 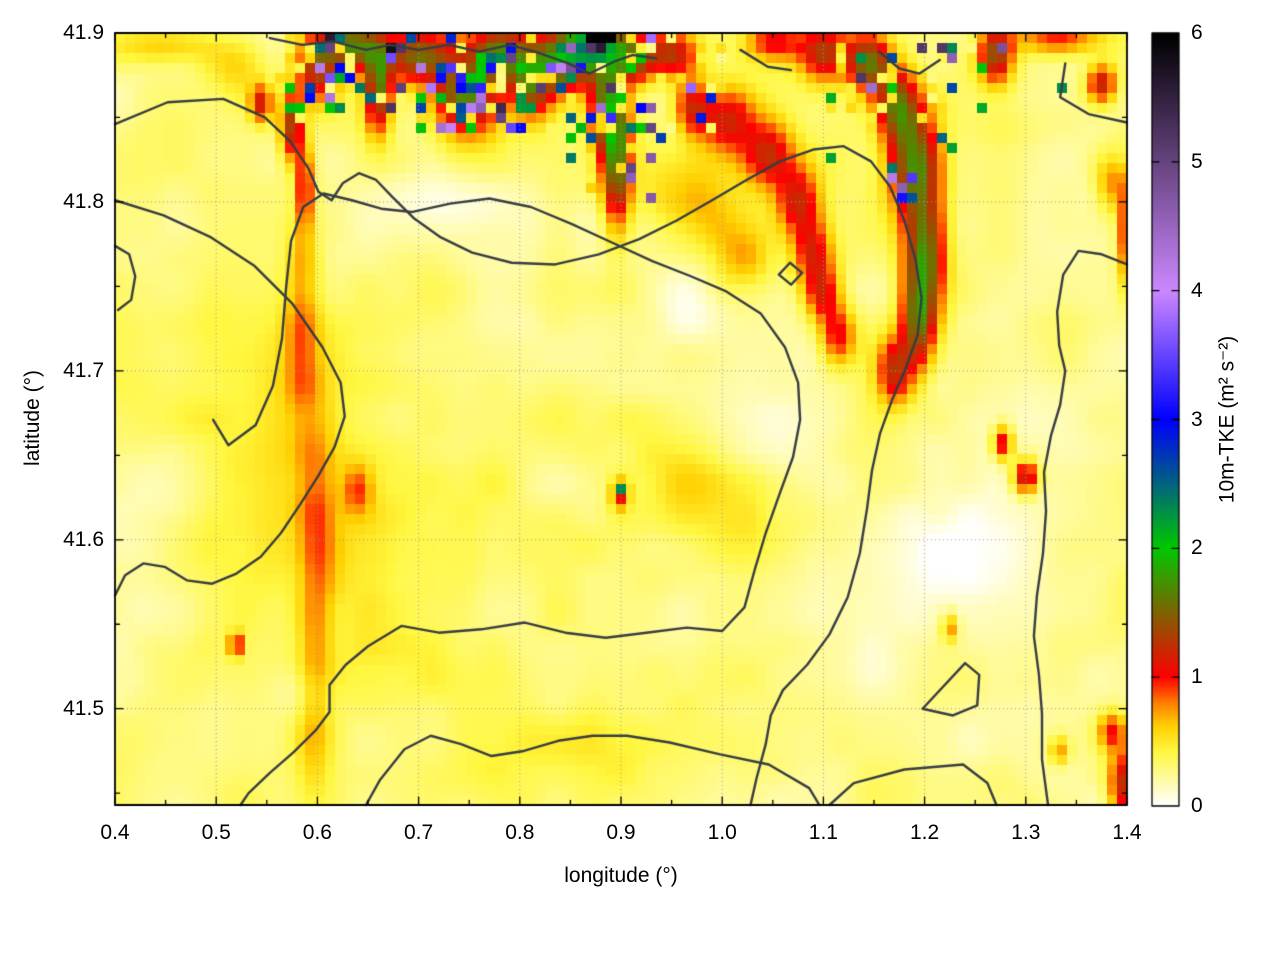 I want to click on y-tick-label: 41.5, so click(x=83, y=708).